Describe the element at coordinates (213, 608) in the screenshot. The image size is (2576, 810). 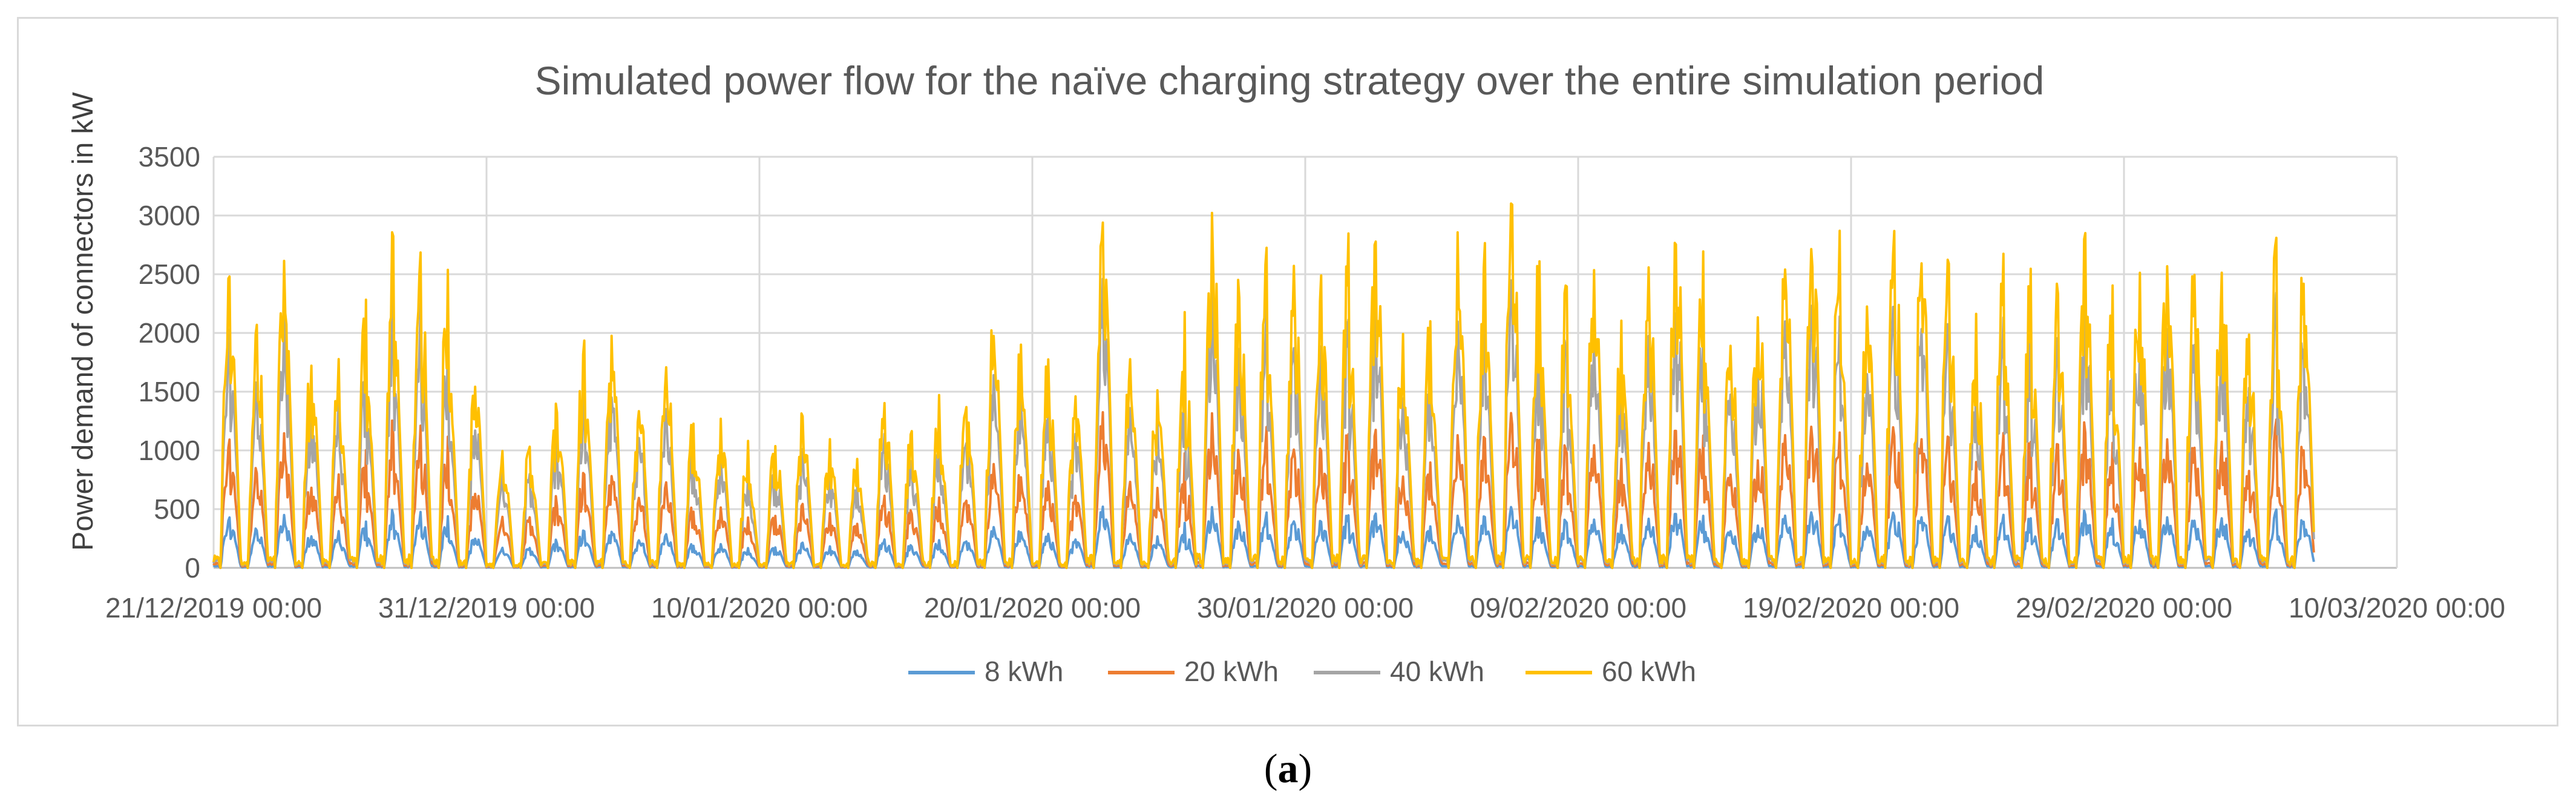
I see `x-tick-label: 21/12/2019 00:00` at that location.